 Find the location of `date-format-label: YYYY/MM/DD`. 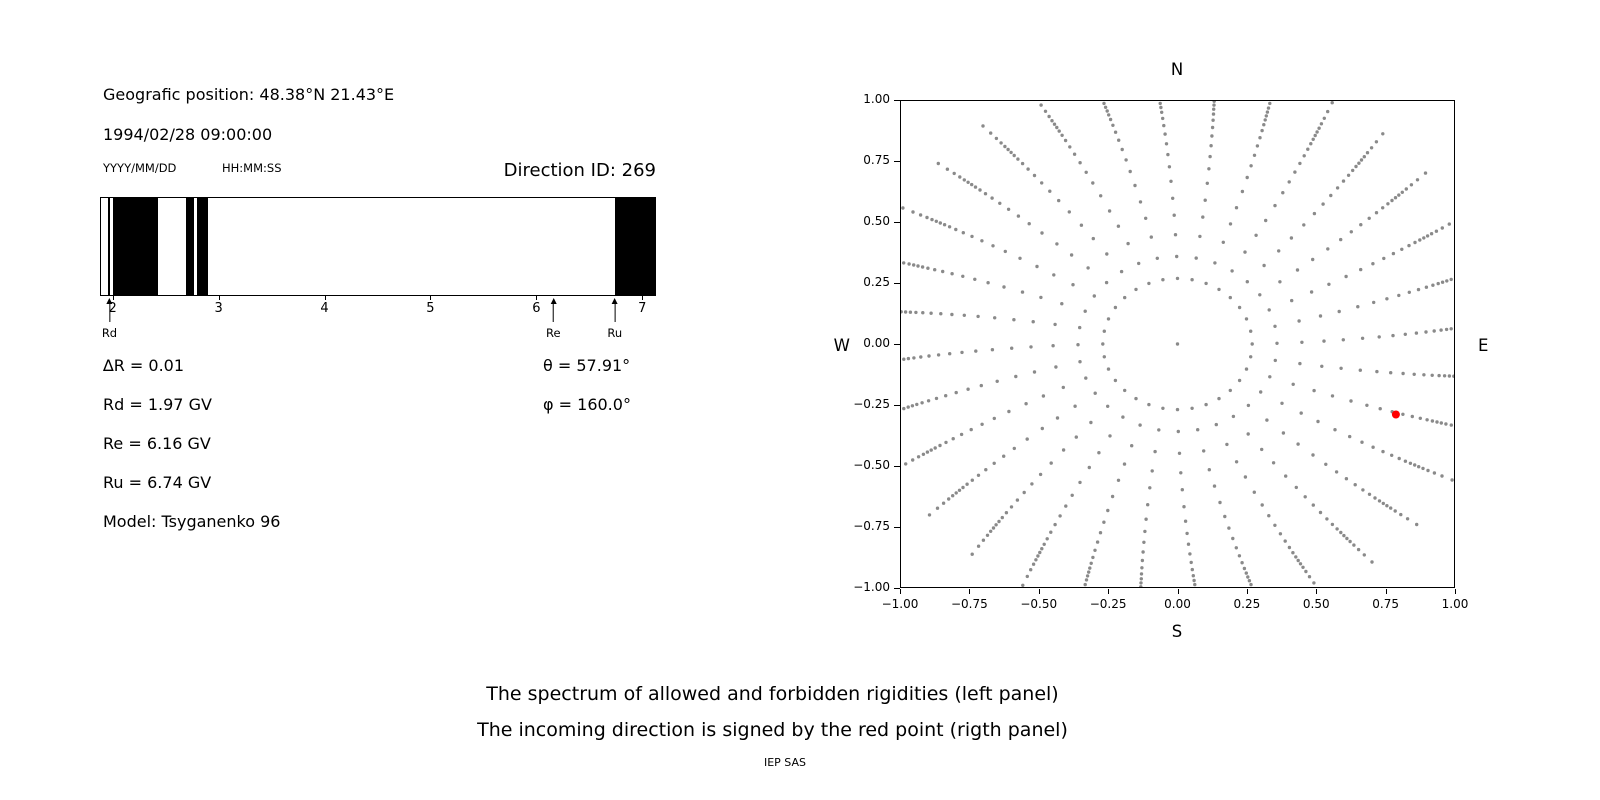

date-format-label: YYYY/MM/DD is located at coordinates (140, 168).